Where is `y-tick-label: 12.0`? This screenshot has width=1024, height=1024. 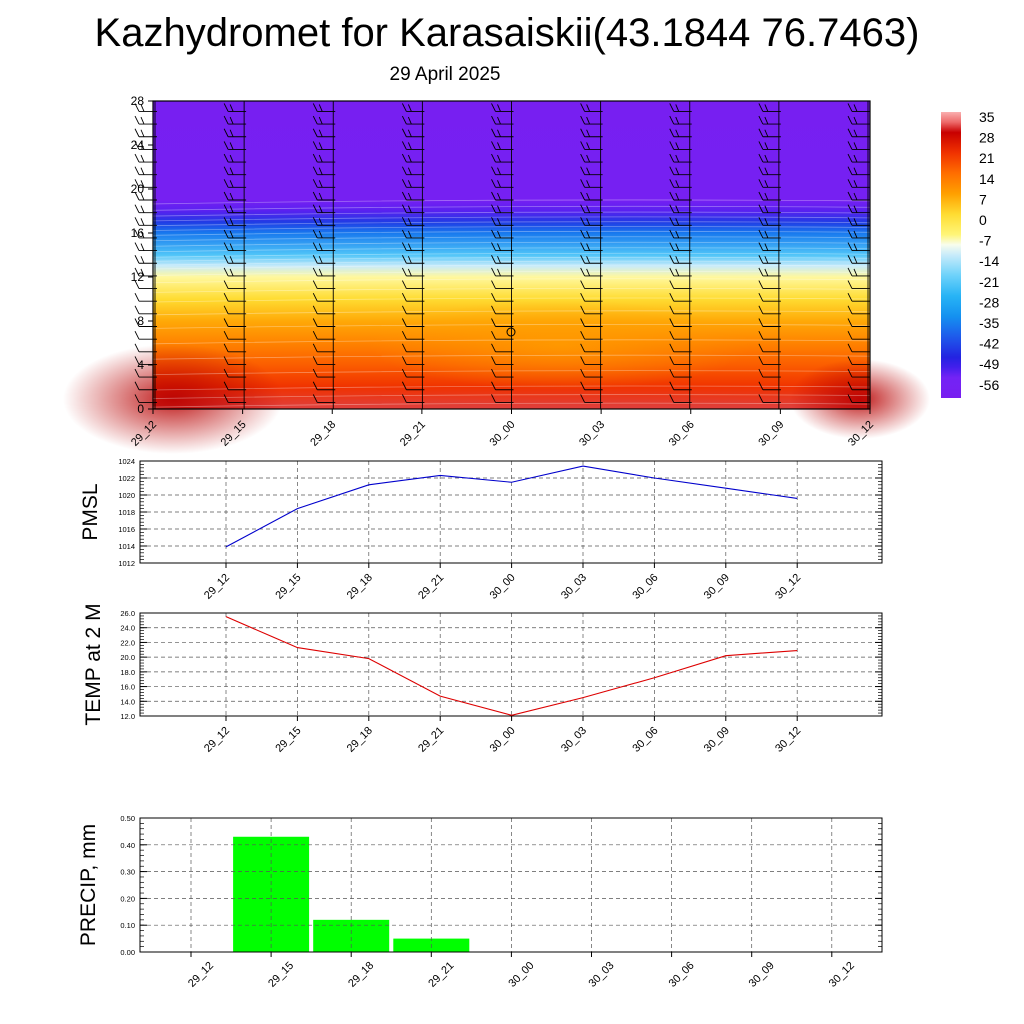 y-tick-label: 12.0 is located at coordinates (127, 716).